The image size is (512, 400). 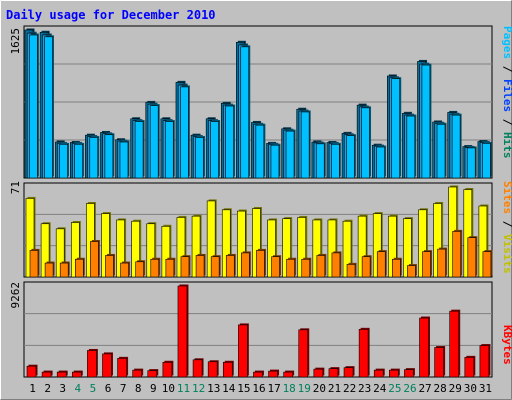 I want to click on x-tick-label-29: 29, so click(x=455, y=388).